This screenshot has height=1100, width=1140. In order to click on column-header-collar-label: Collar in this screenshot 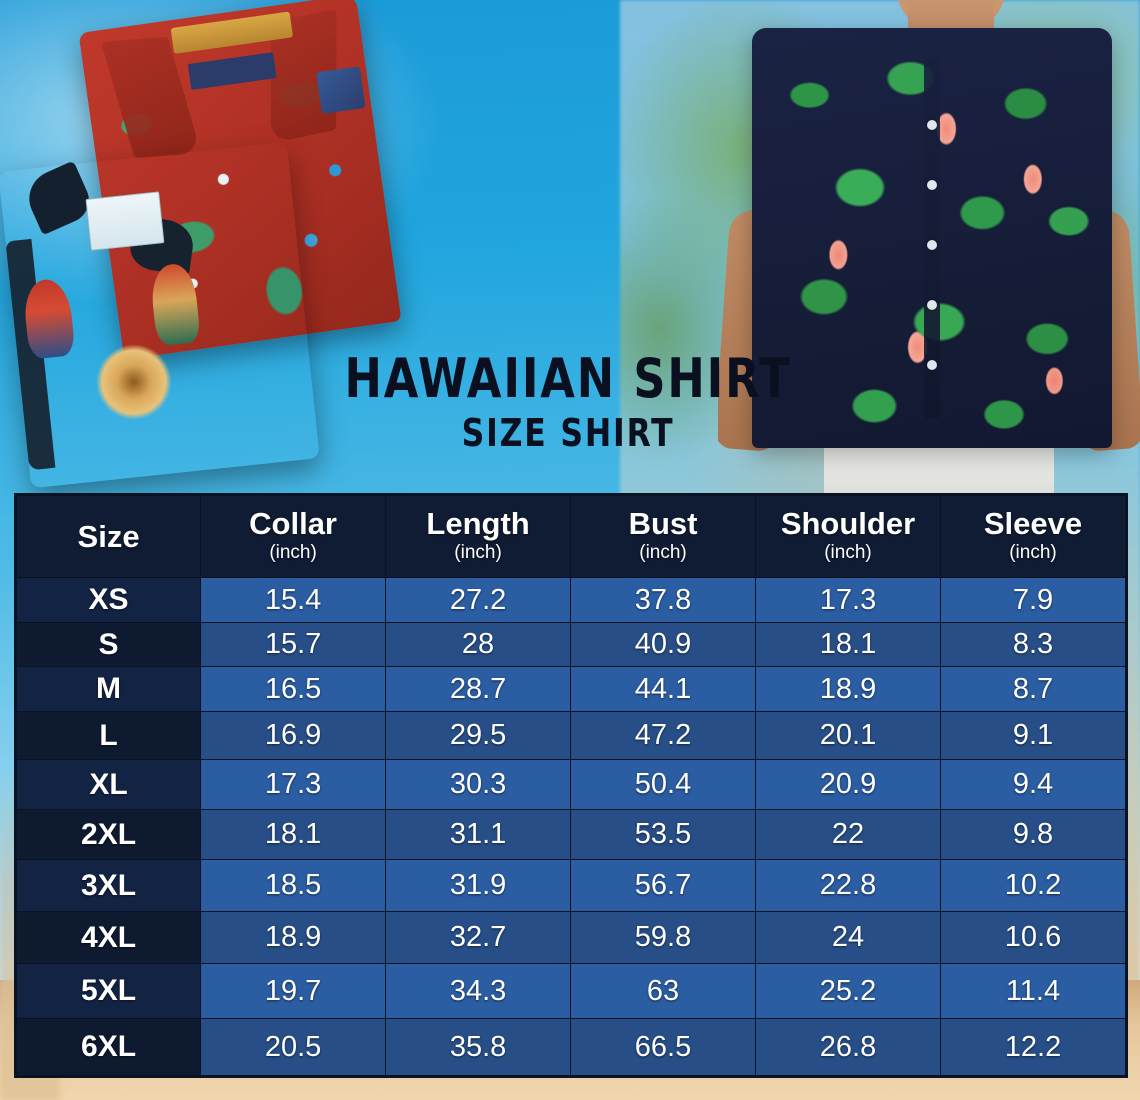, I will do `click(293, 524)`.